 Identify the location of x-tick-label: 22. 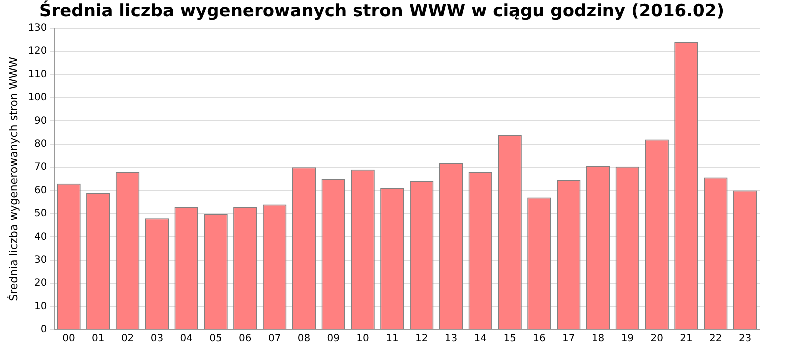
(716, 339).